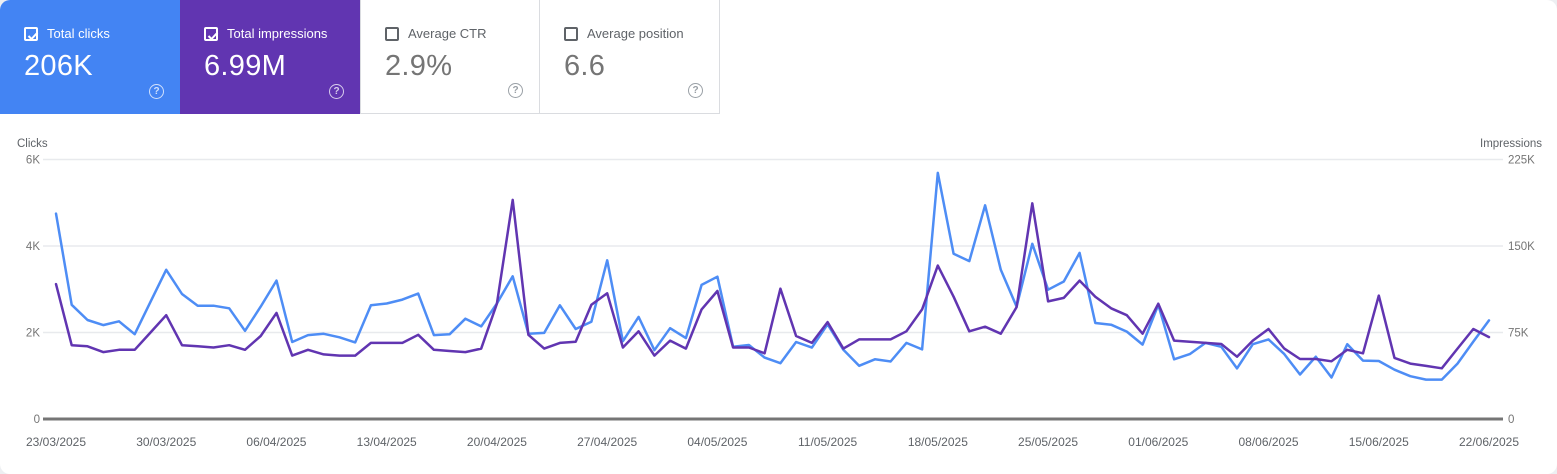 Image resolution: width=1557 pixels, height=474 pixels. What do you see at coordinates (1048, 442) in the screenshot?
I see `x-axis-date-label: 25/05/2025` at bounding box center [1048, 442].